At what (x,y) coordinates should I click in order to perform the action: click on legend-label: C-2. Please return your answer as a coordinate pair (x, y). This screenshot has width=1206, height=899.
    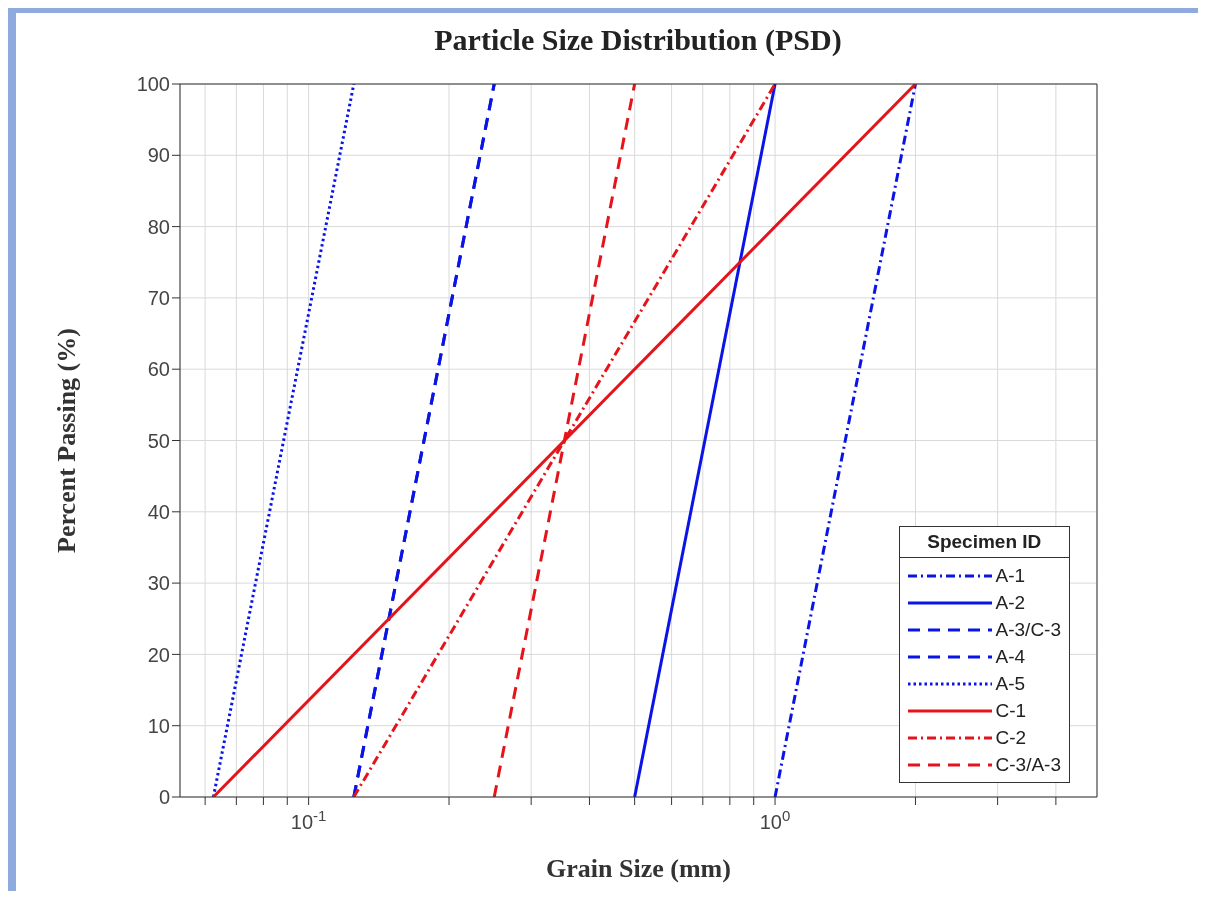
    Looking at the image, I should click on (1011, 737).